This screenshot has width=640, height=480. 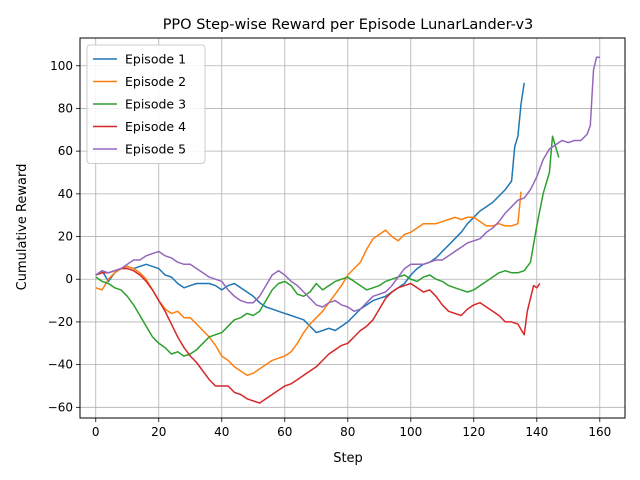 What do you see at coordinates (60, 365) in the screenshot?
I see `y-tick-label: −40` at bounding box center [60, 365].